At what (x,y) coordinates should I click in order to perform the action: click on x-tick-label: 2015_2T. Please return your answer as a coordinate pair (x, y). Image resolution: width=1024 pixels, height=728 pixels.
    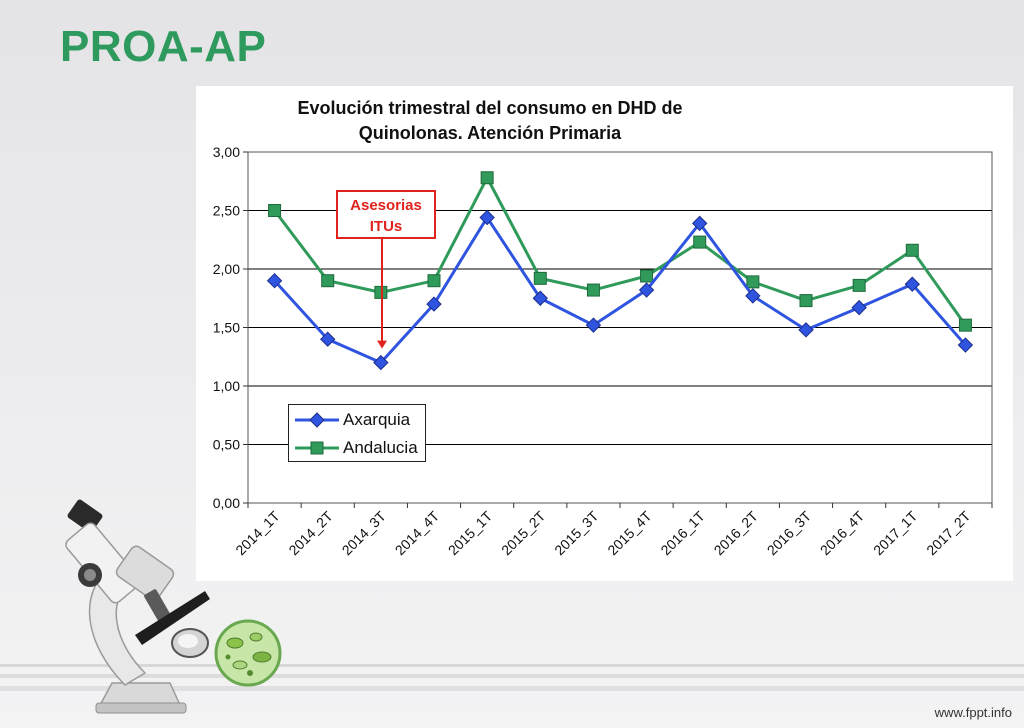
    Looking at the image, I should click on (523, 532).